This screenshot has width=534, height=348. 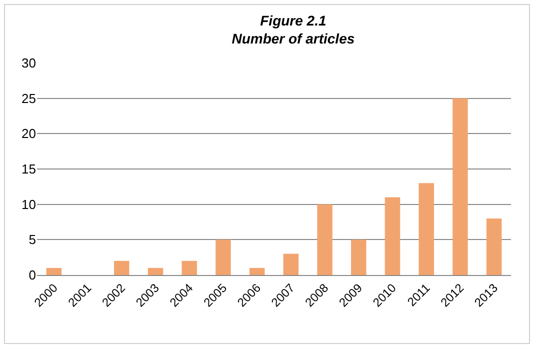 What do you see at coordinates (29, 63) in the screenshot?
I see `y-tick-label: 30` at bounding box center [29, 63].